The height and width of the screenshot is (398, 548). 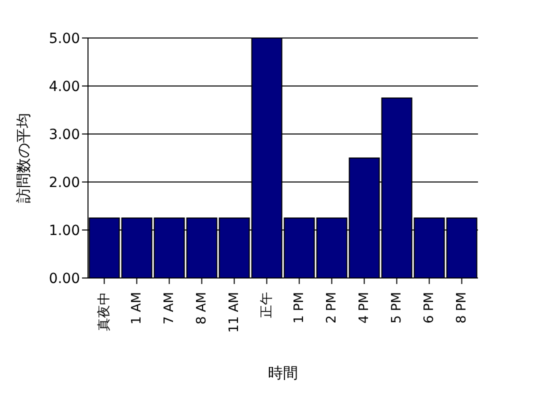 I want to click on x-tick-label: 8 AM, so click(x=202, y=308).